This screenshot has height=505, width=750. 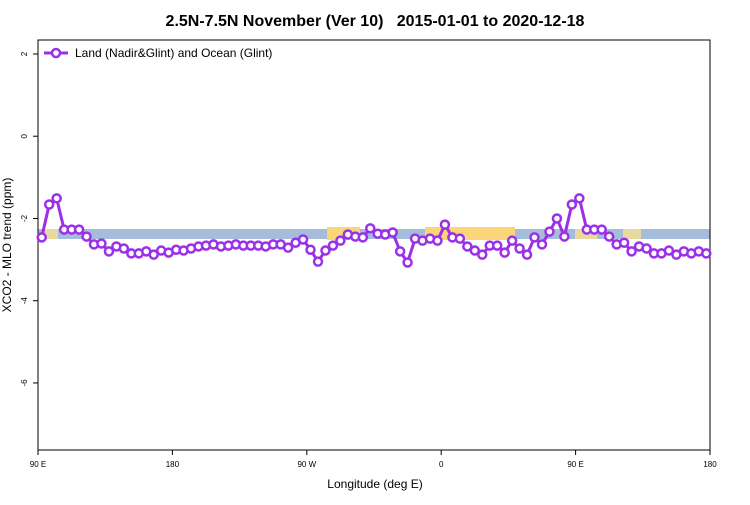 I want to click on x-axis-label: Longitude (deg E), so click(x=374, y=484).